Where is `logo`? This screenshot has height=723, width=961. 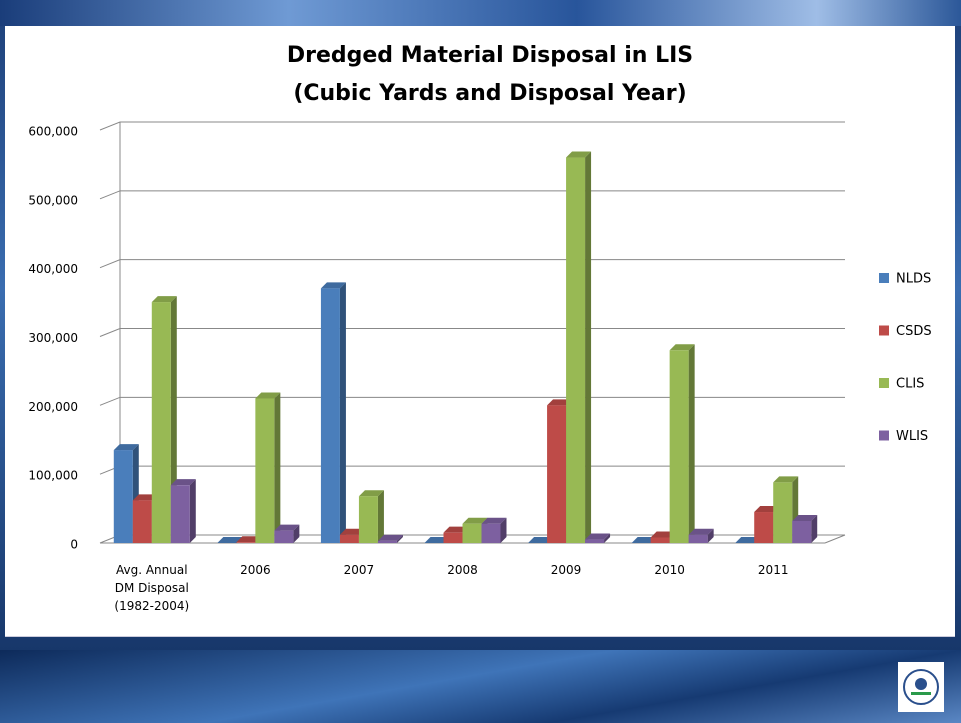 logo is located at coordinates (921, 687).